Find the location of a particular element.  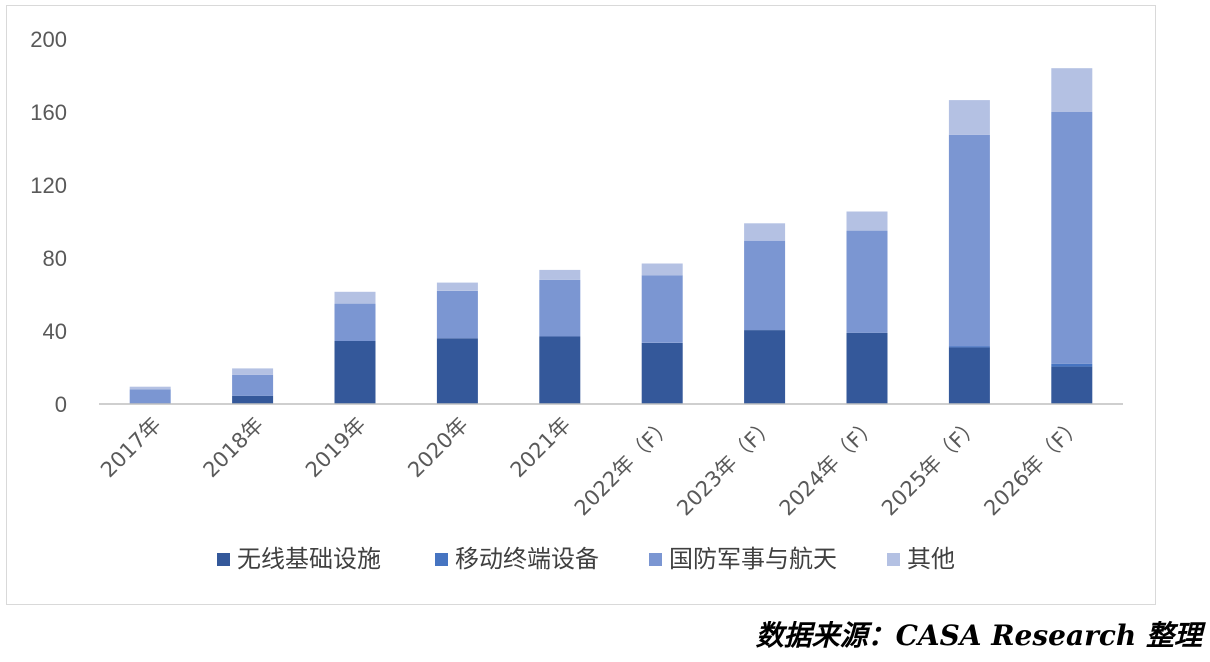

x-tick-label: 2018年 is located at coordinates (234, 448).